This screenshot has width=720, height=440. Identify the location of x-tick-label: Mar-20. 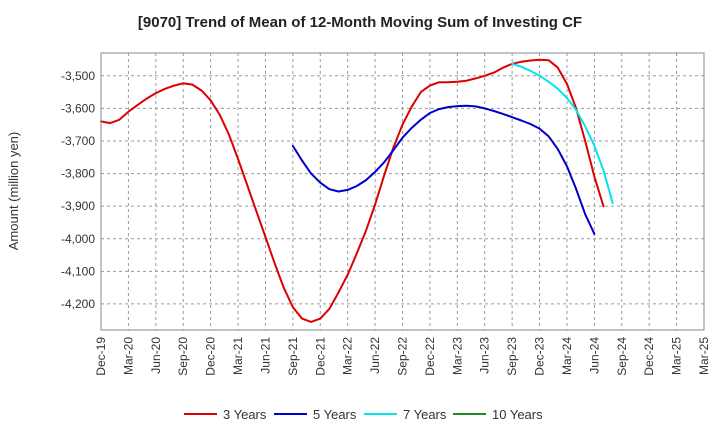
(128, 356).